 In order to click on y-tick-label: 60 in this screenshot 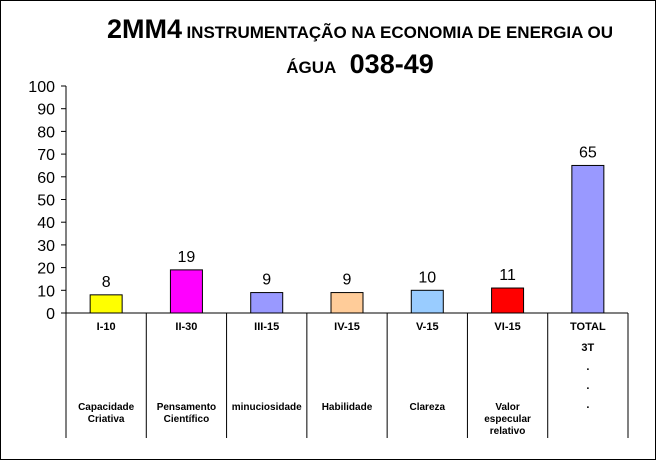, I will do `click(46, 178)`.